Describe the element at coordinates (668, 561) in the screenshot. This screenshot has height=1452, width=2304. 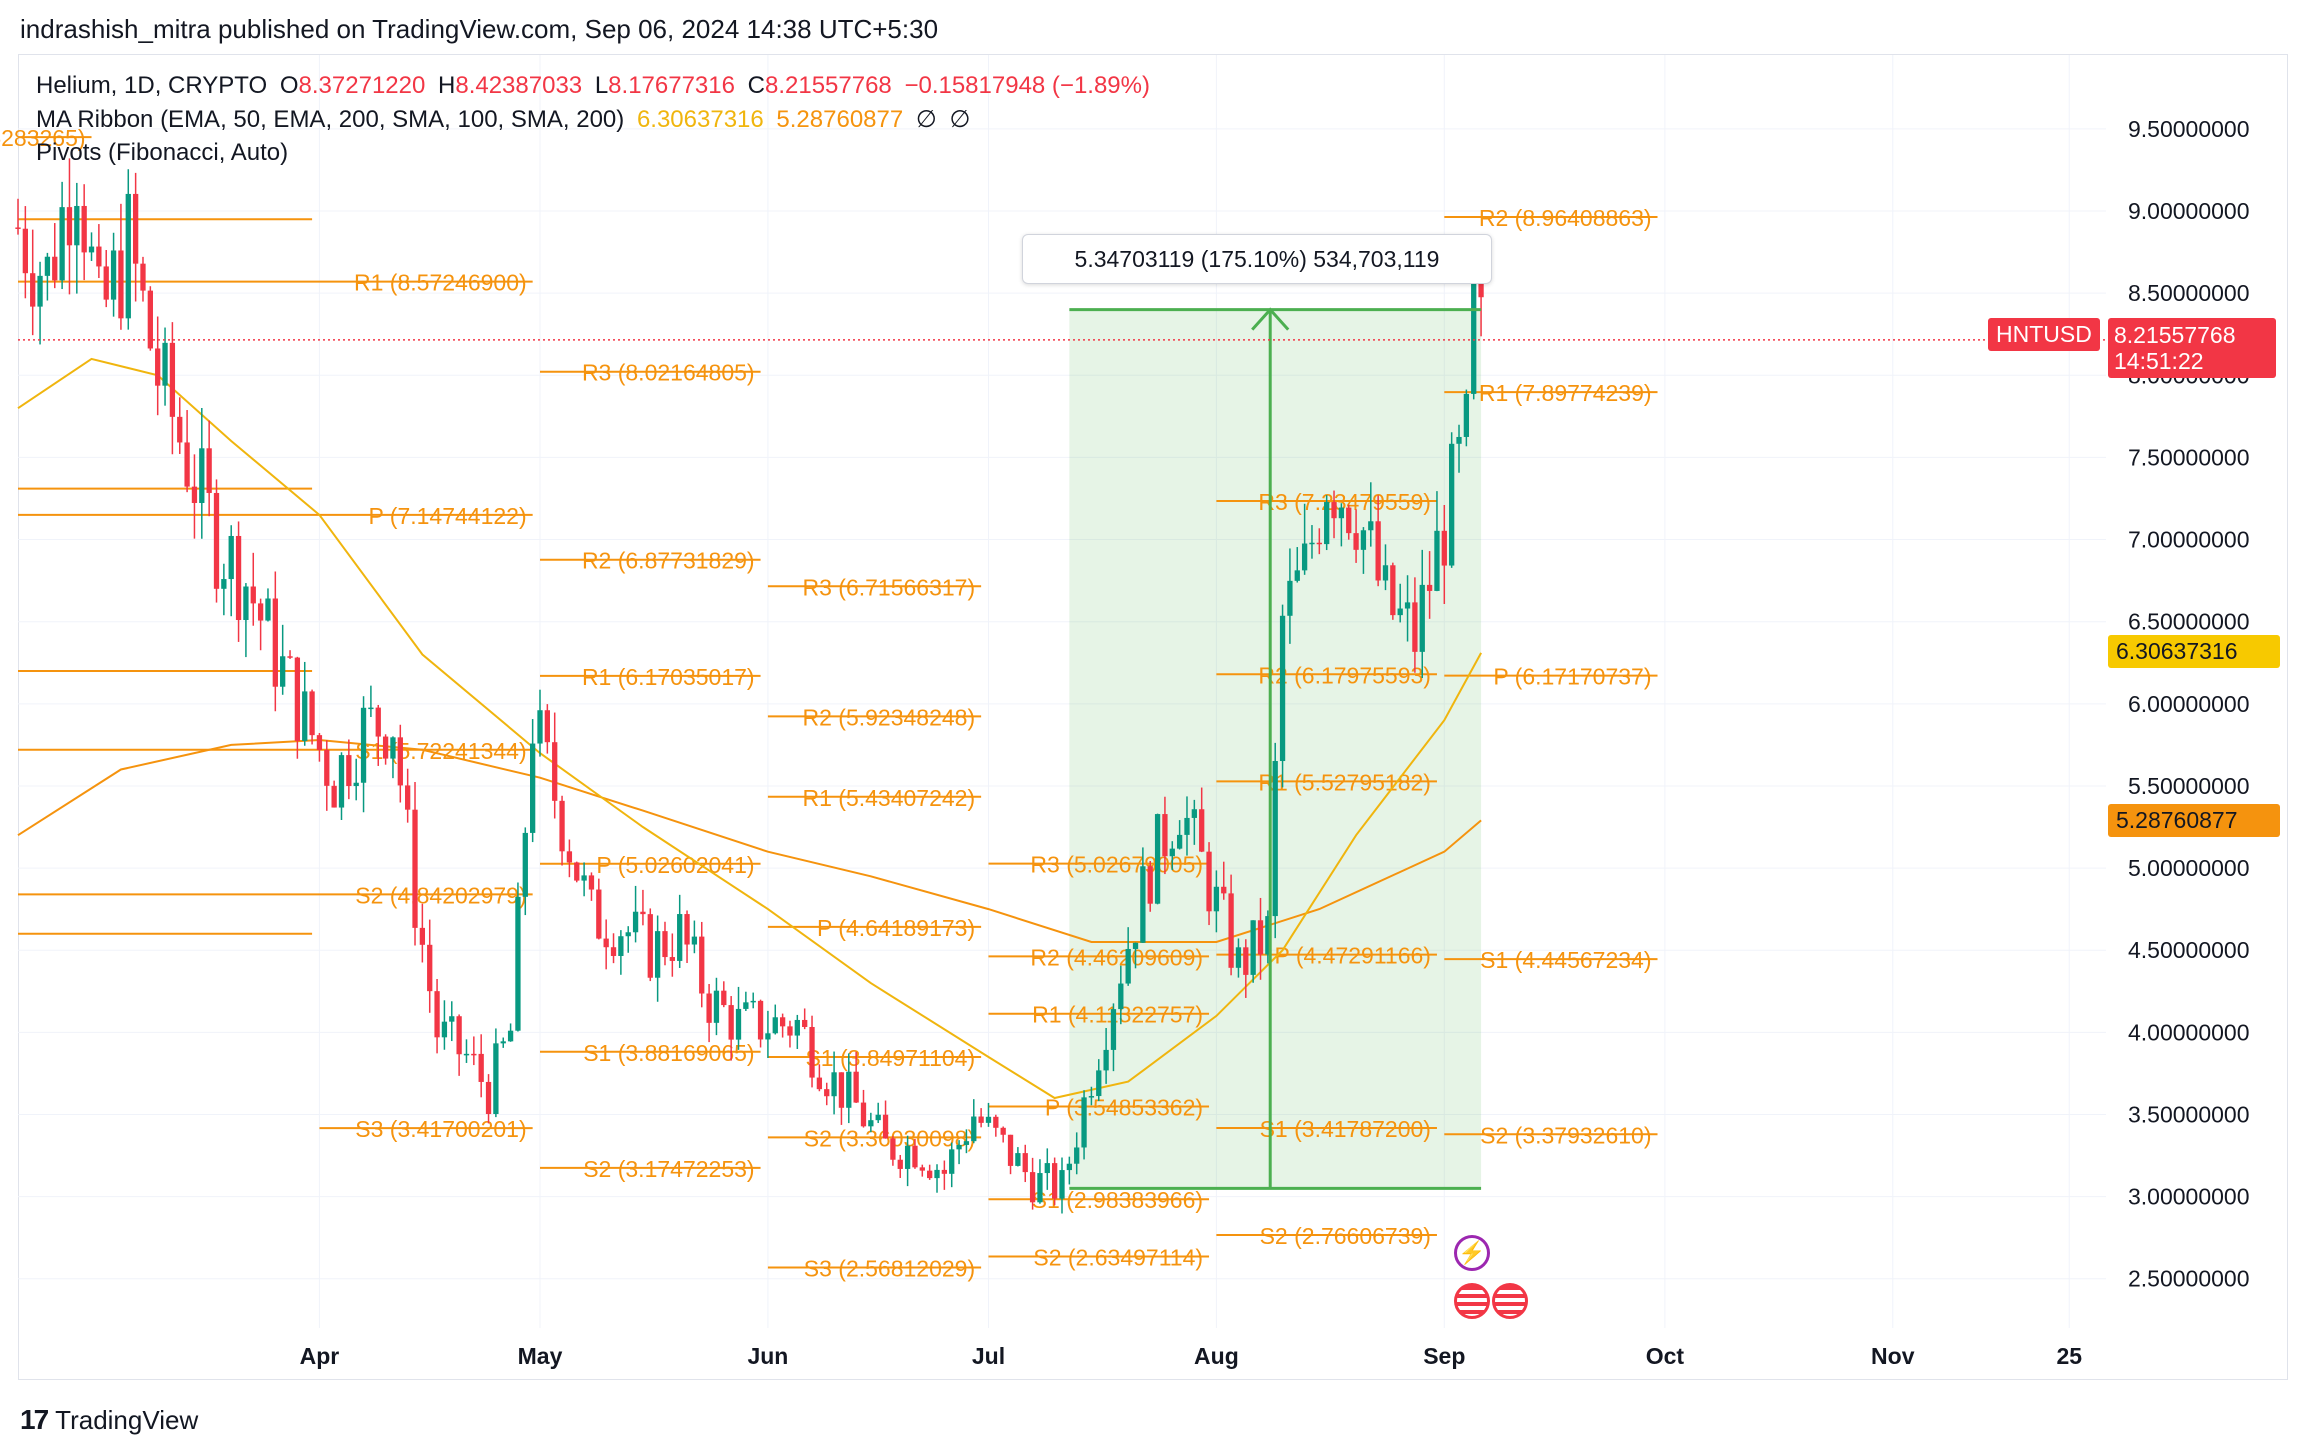
I see `pivot-label-11: R2 (6.87731829)` at that location.